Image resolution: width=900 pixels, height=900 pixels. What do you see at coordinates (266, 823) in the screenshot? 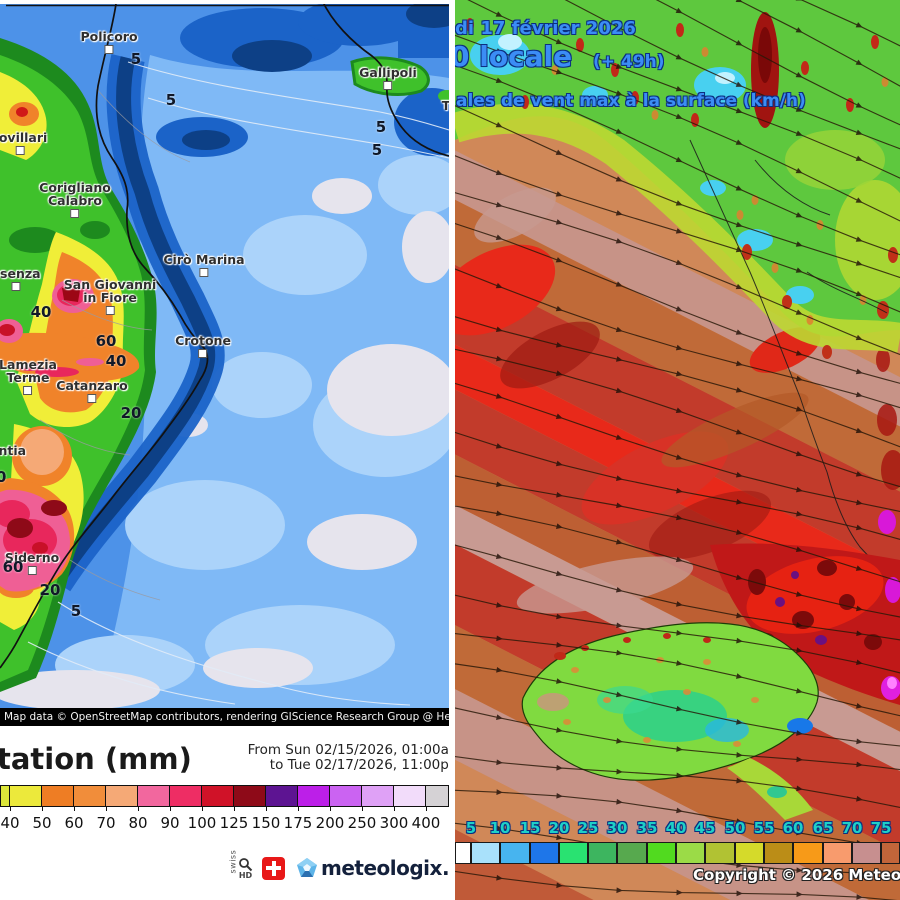
I see `color-scale-tick-label: 150` at bounding box center [266, 823].